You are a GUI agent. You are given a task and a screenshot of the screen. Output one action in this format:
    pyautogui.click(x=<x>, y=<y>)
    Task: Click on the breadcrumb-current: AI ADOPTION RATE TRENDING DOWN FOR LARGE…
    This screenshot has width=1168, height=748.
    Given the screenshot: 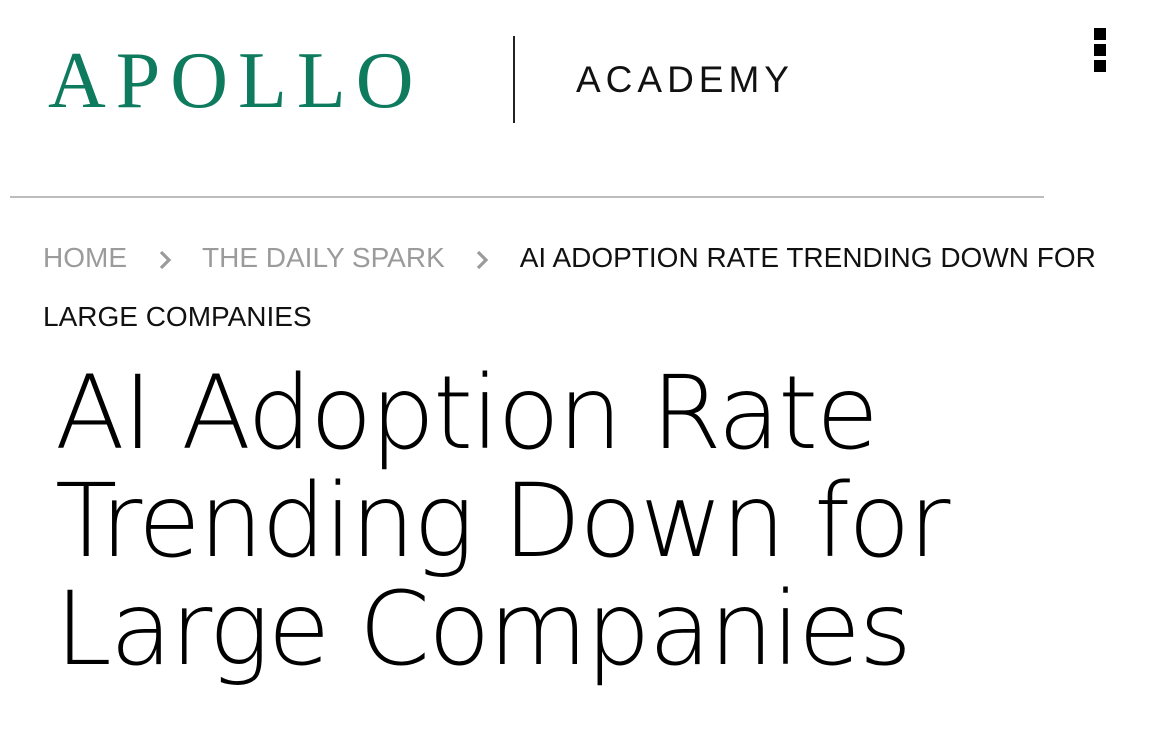 What is the action you would take?
    pyautogui.click(x=569, y=287)
    